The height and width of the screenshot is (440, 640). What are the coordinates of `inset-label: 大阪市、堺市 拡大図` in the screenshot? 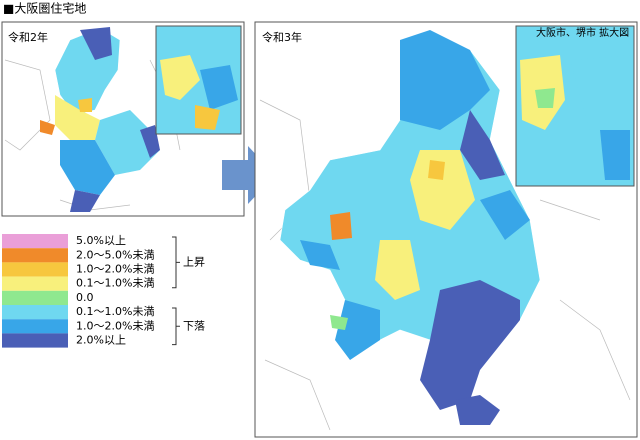 It's located at (582, 32).